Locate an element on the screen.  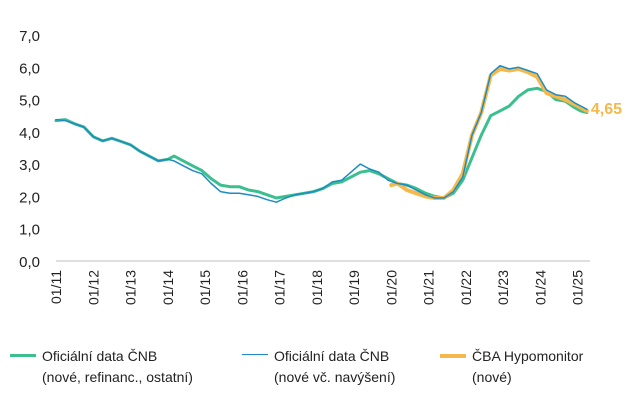
x-tick-label: 01/24 is located at coordinates (540, 287).